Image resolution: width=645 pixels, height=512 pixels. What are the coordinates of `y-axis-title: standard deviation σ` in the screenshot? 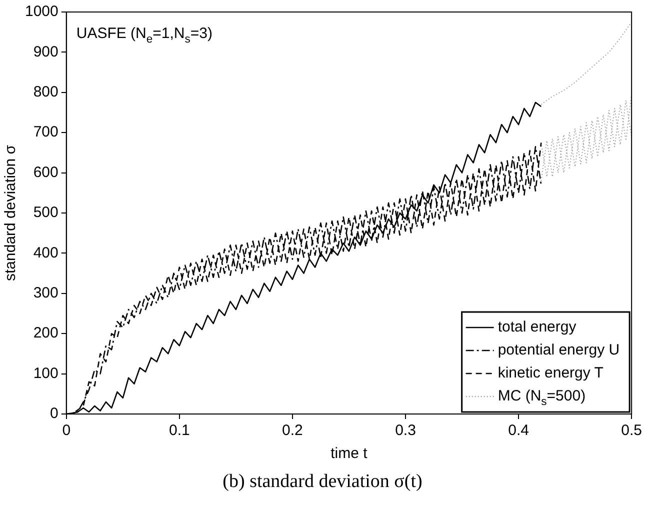 It's located at (11, 213).